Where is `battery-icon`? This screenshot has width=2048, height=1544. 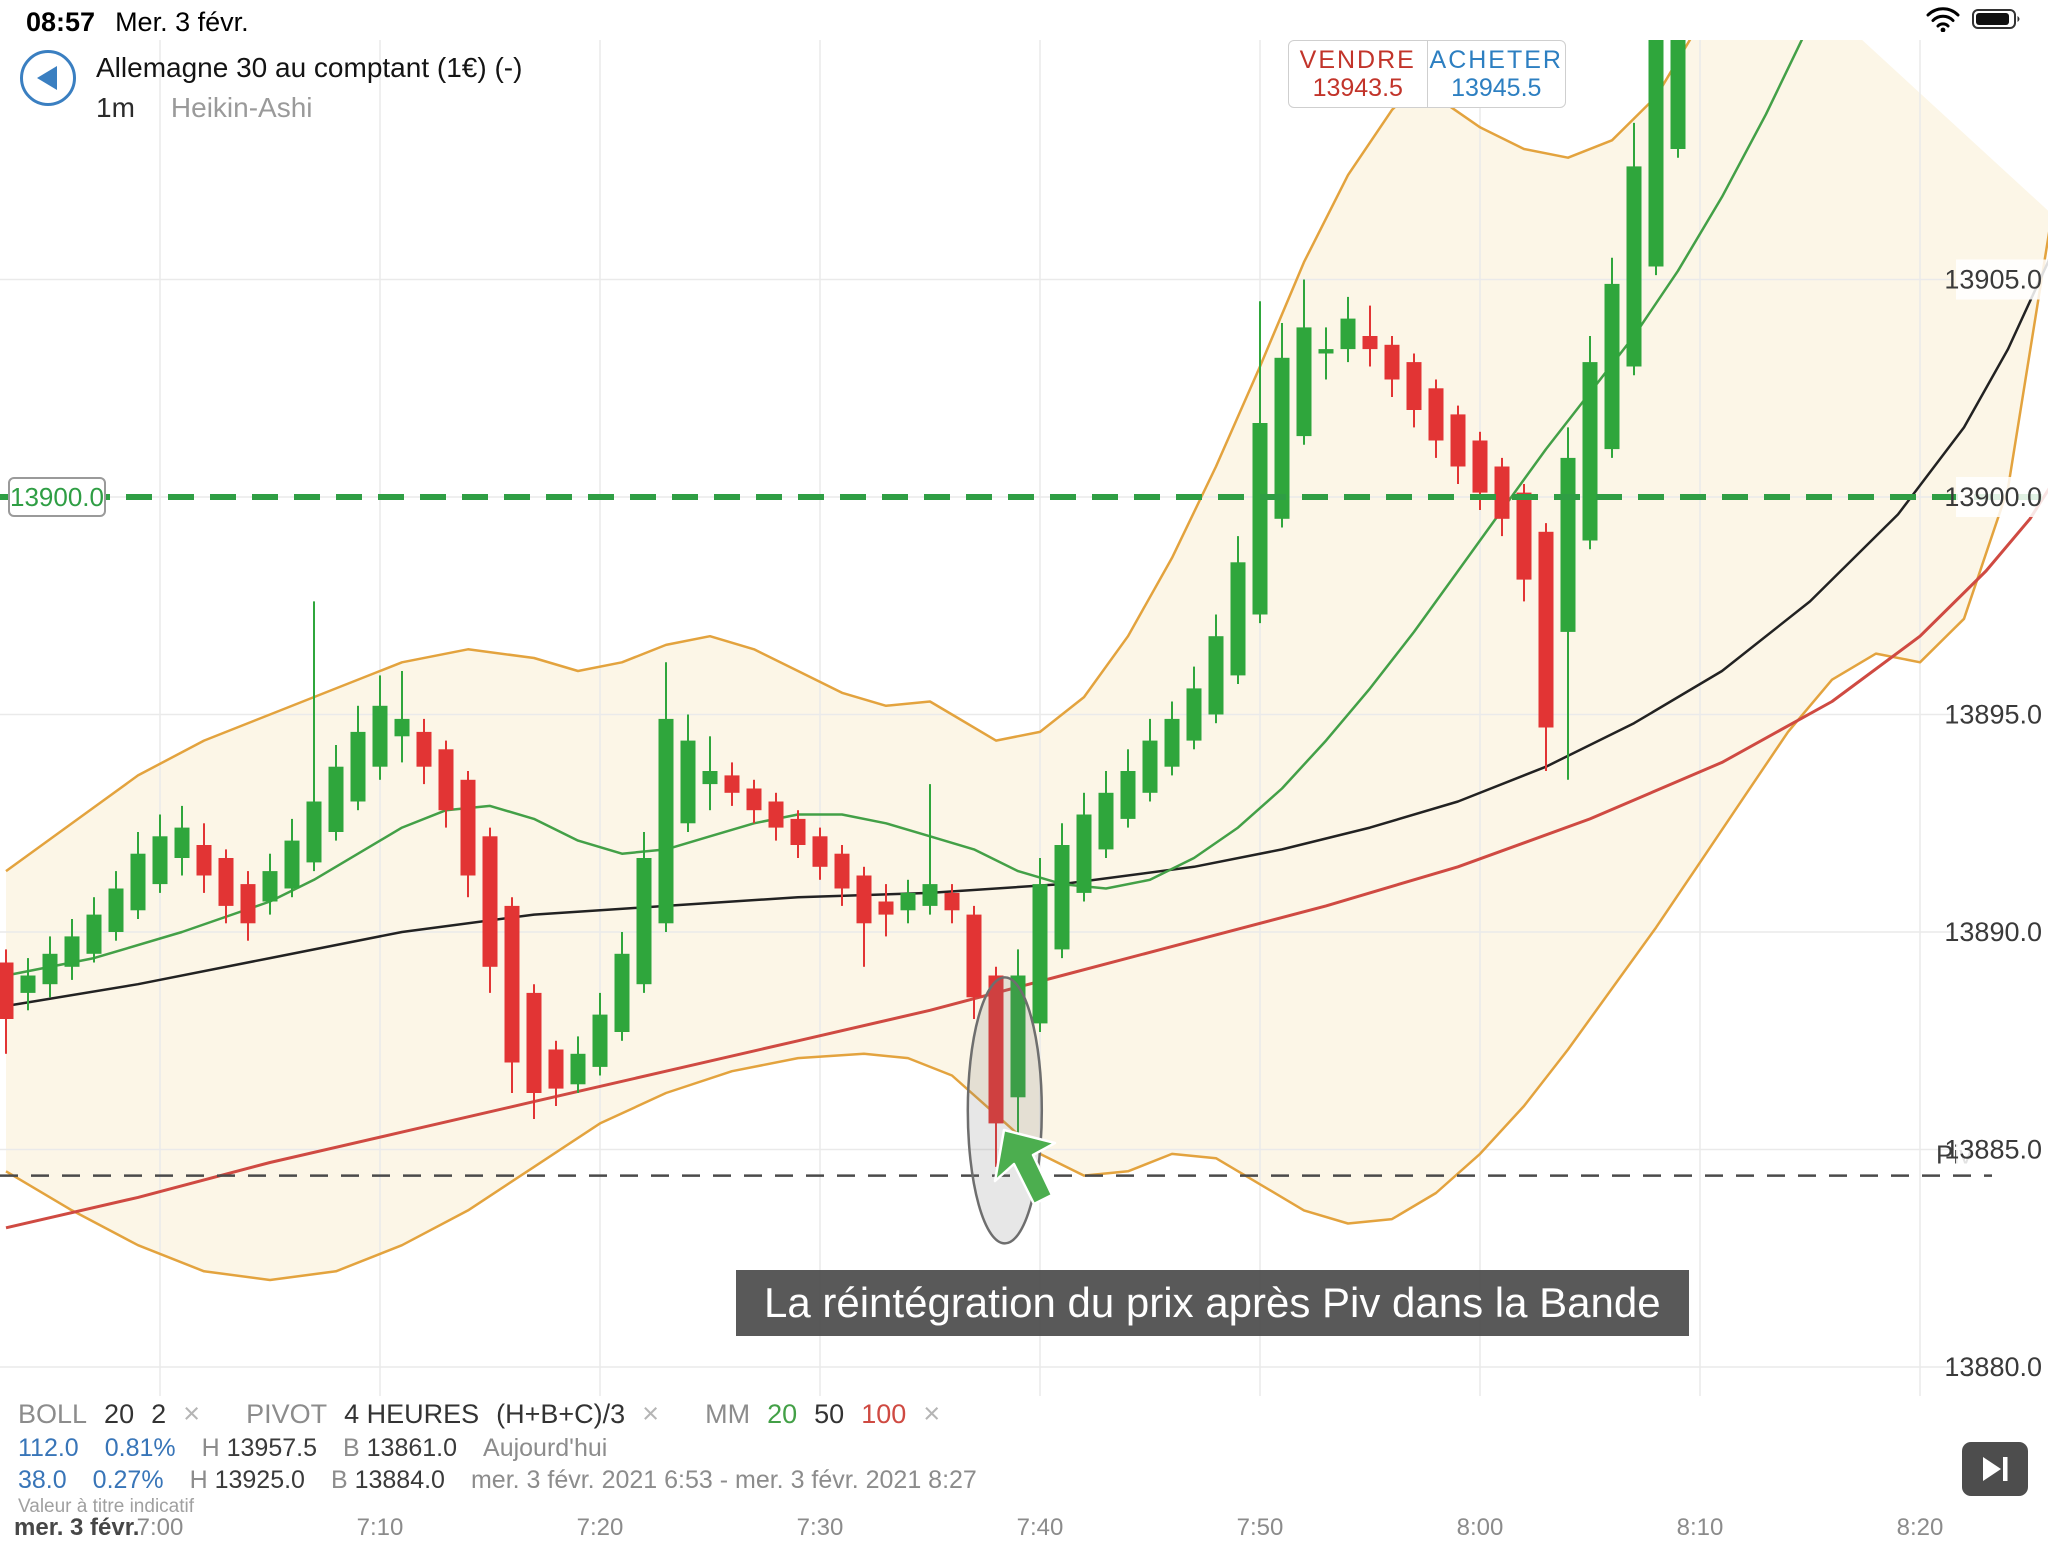 battery-icon is located at coordinates (1997, 22).